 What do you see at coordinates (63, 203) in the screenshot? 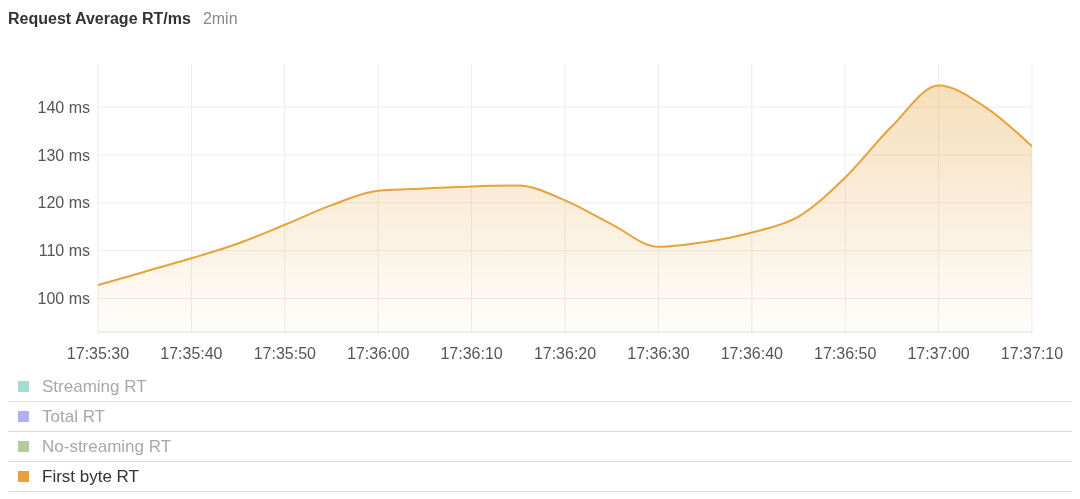
I see `y-tick-label: 120 ms` at bounding box center [63, 203].